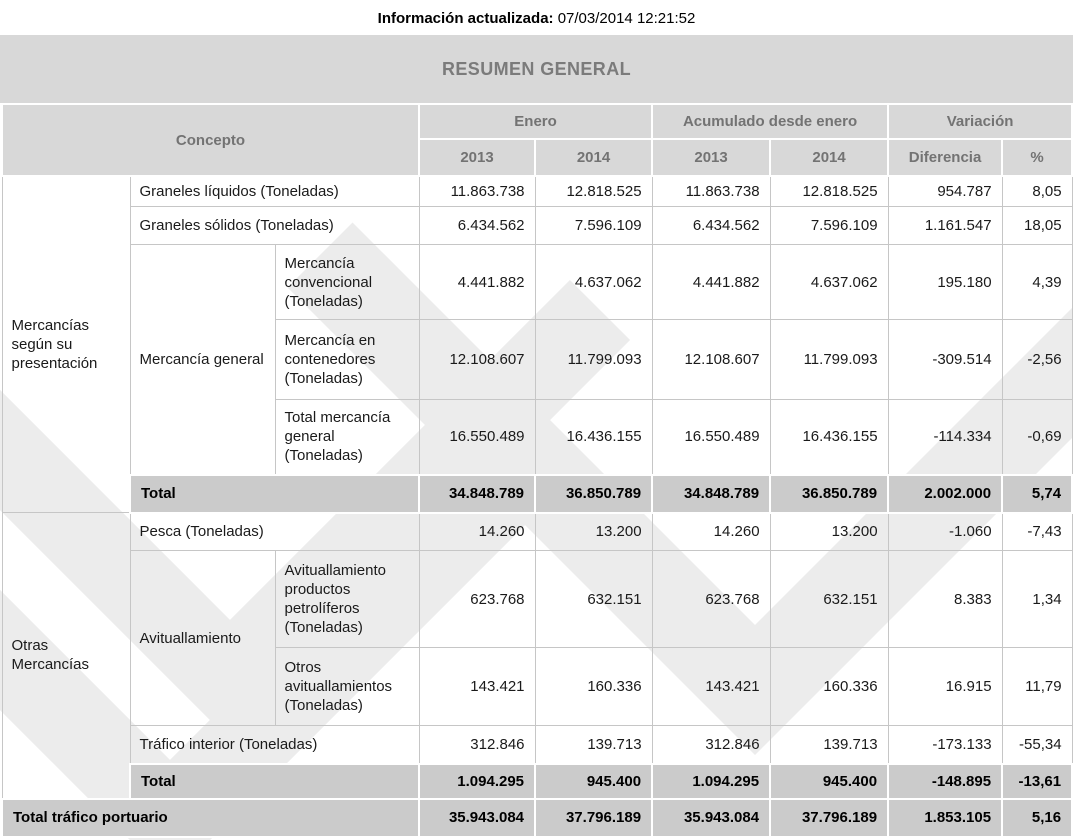  What do you see at coordinates (1037, 282) in the screenshot?
I see `value-cell: 4,39` at bounding box center [1037, 282].